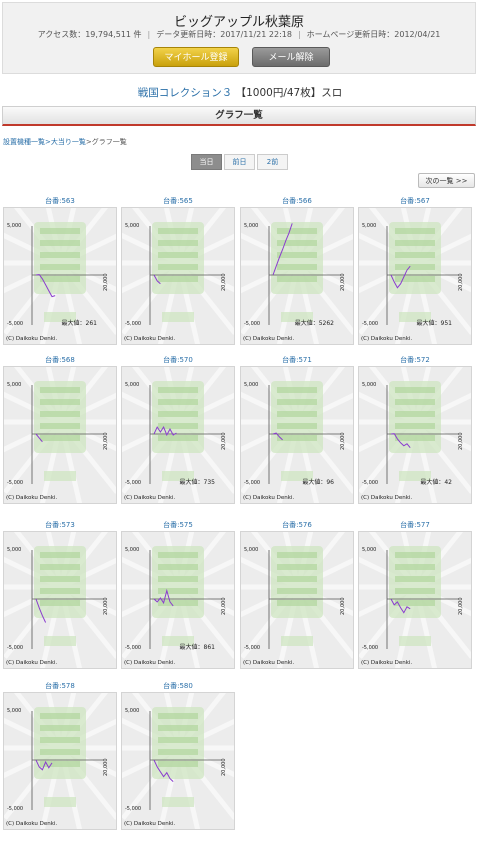 The image size is (480, 844). What do you see at coordinates (373, 34) in the screenshot?
I see `homepage-updated: ホームページ更新日時：2012/04/21` at bounding box center [373, 34].